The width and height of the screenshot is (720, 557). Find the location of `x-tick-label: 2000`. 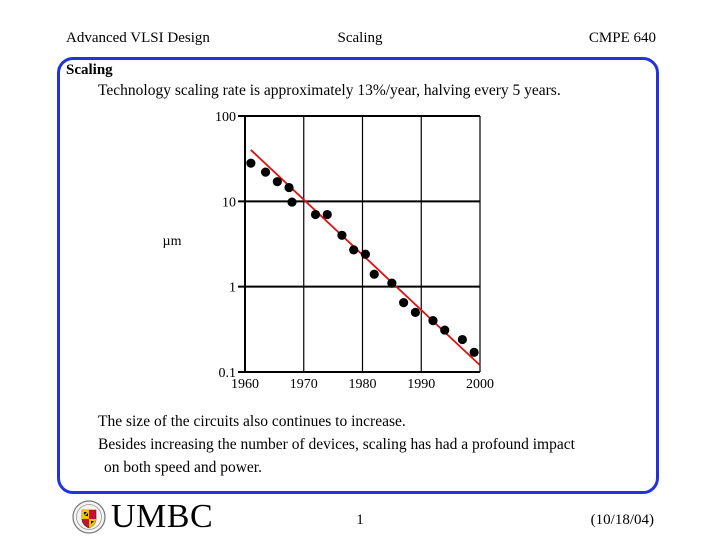

x-tick-label: 2000 is located at coordinates (480, 384).